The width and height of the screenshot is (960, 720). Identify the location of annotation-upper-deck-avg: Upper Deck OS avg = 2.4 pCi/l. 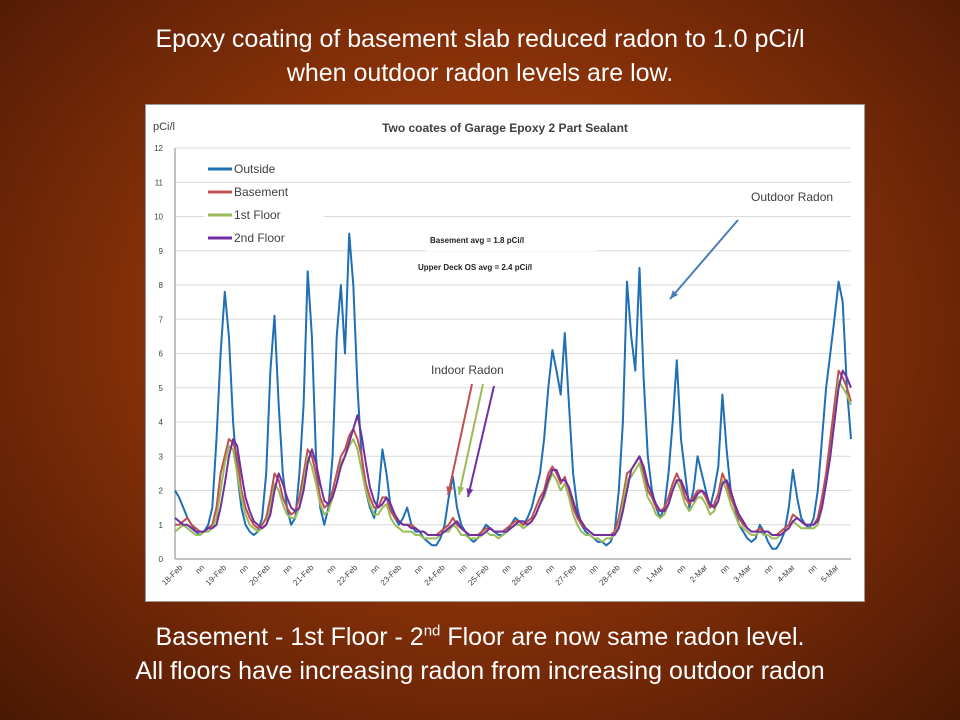
(475, 267).